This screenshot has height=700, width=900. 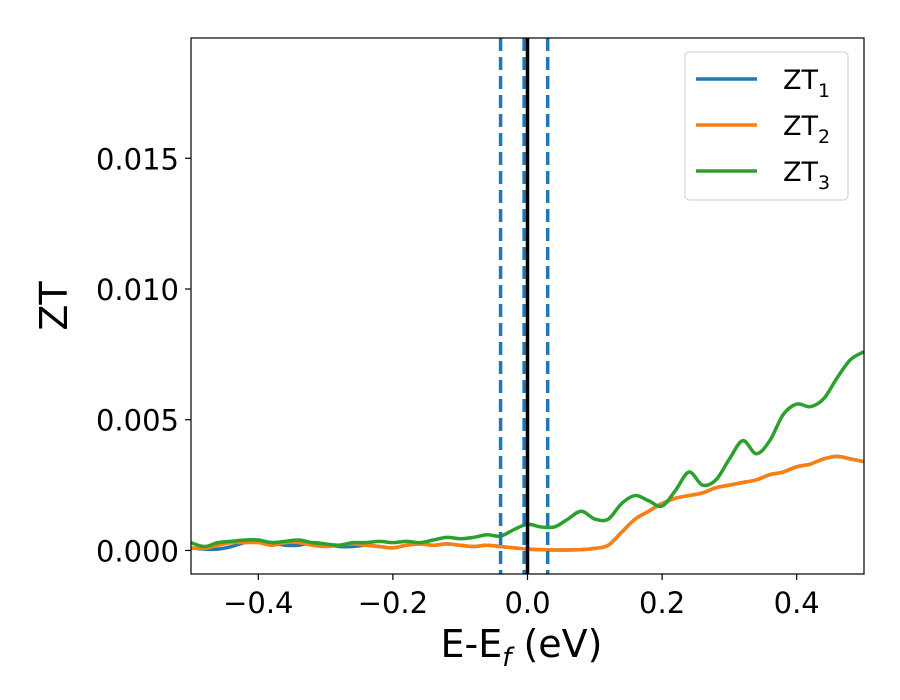 What do you see at coordinates (763, 129) in the screenshot?
I see `legend-item-zt2: ZT2` at bounding box center [763, 129].